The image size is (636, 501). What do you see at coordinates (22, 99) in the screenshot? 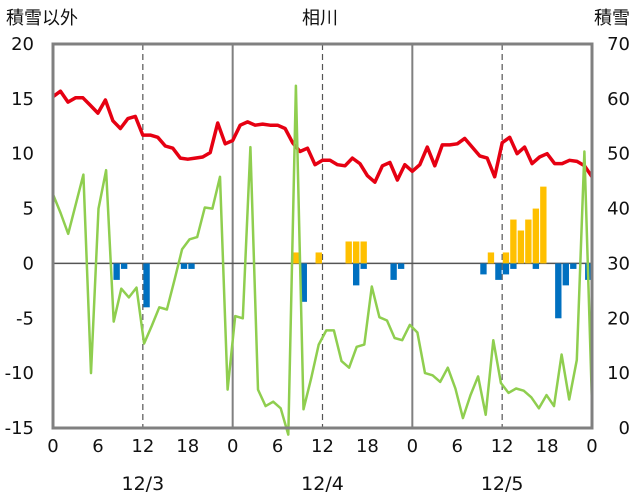
I see `left-tick-label: 15` at bounding box center [22, 99].